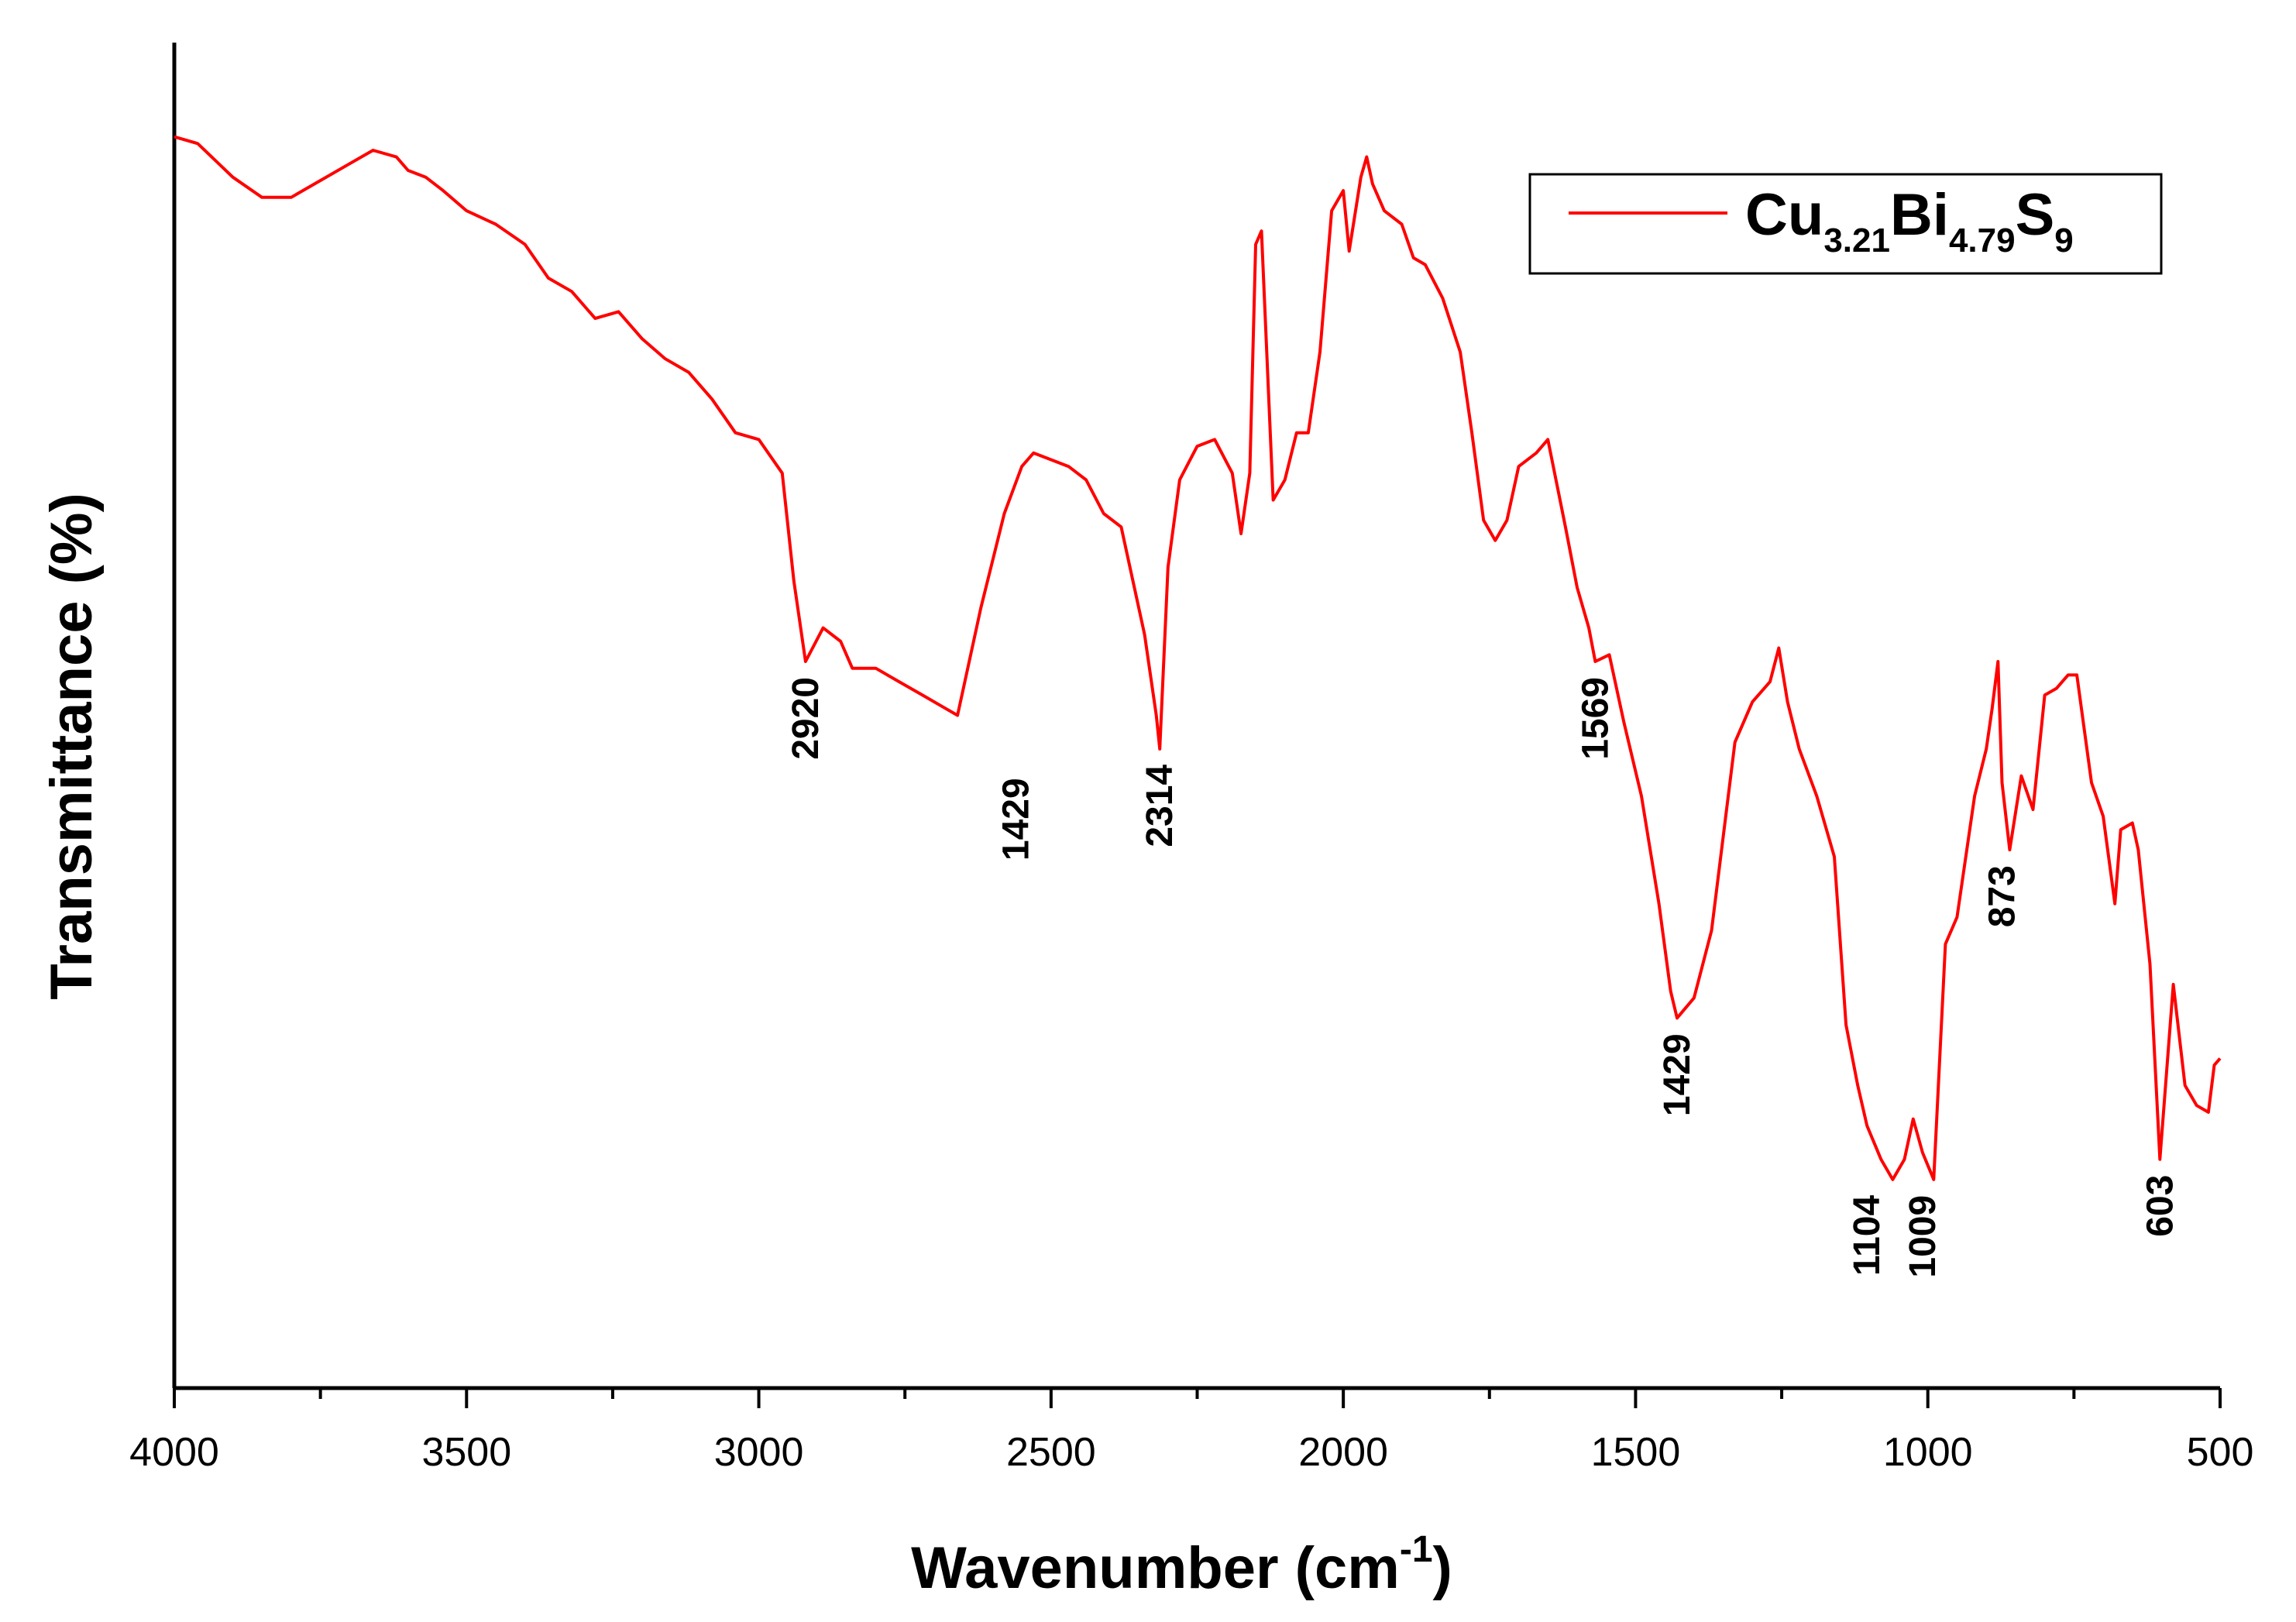  I want to click on x-tick-label: 3000, so click(759, 1452).